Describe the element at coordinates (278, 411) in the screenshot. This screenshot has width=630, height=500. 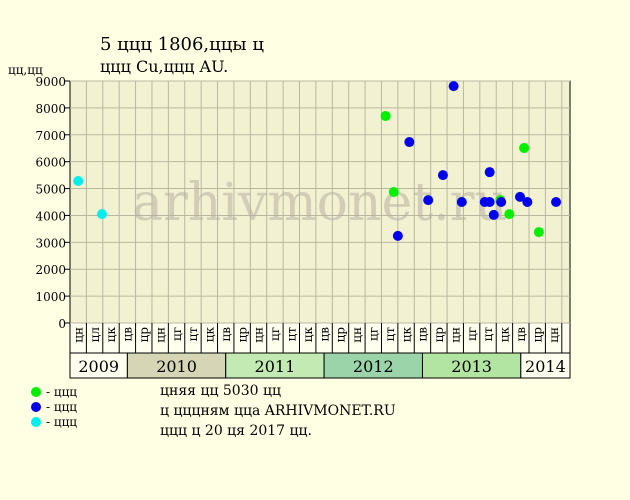
I see `note: ц цццням цца ARHIVMONET.RU` at that location.